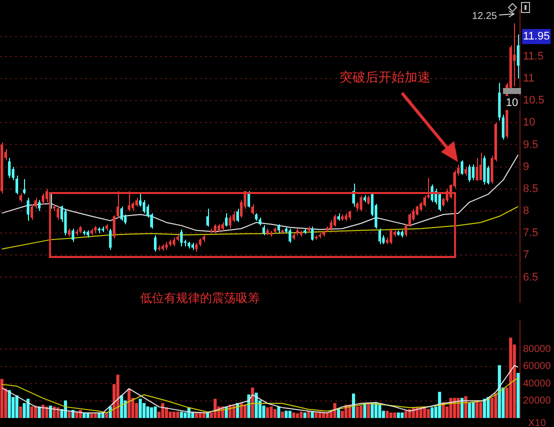  What do you see at coordinates (529, 122) in the screenshot?
I see `y-tick-label: 10` at bounding box center [529, 122].